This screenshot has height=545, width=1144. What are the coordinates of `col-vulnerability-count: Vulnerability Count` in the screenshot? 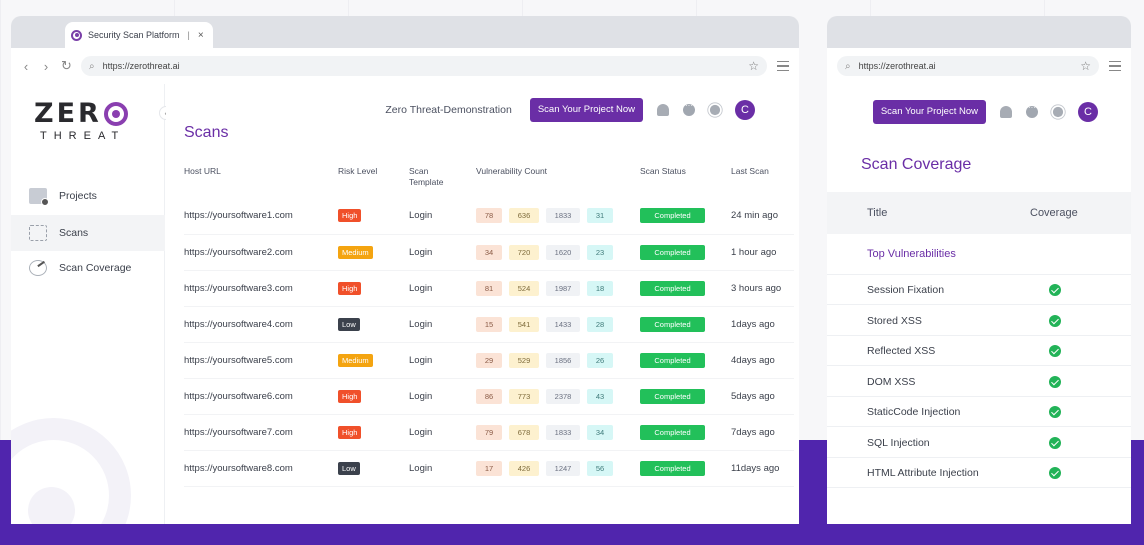 It's located at (512, 171).